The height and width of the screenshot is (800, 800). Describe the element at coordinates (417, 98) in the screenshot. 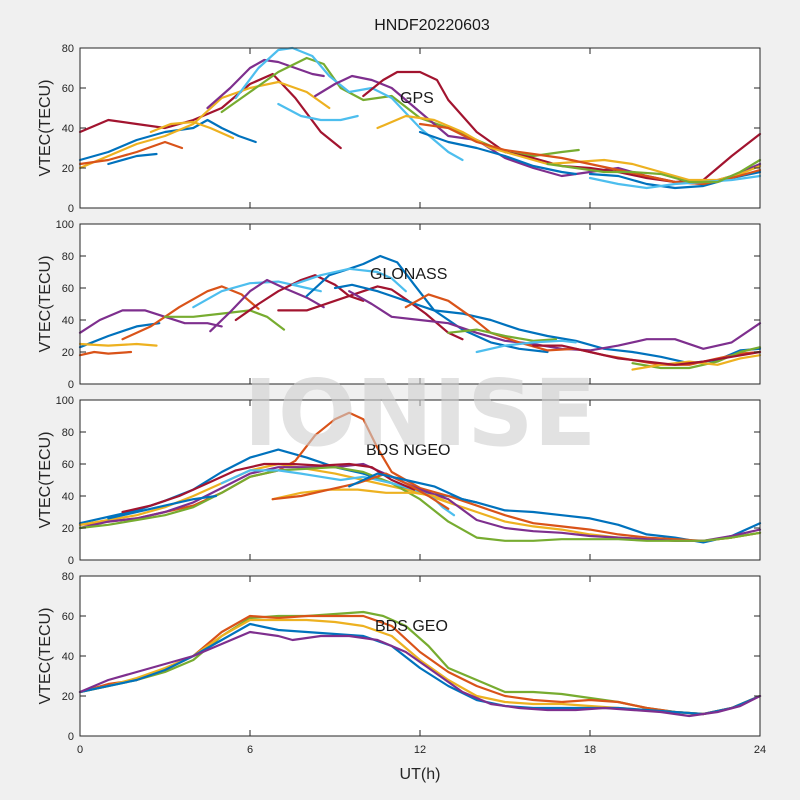

I see `series-annotation: GPS` at that location.